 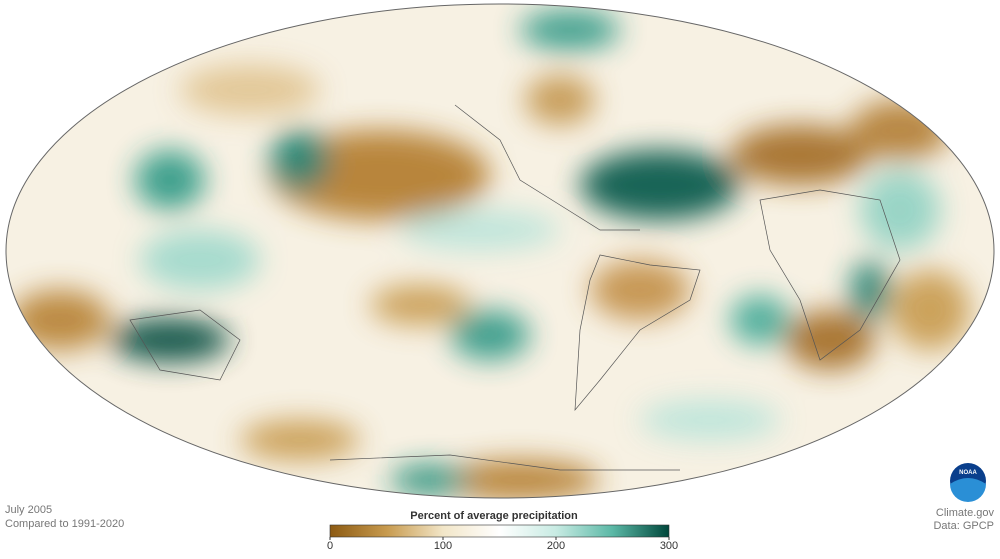 What do you see at coordinates (968, 482) in the screenshot?
I see `noaa-logo: NOAA` at bounding box center [968, 482].